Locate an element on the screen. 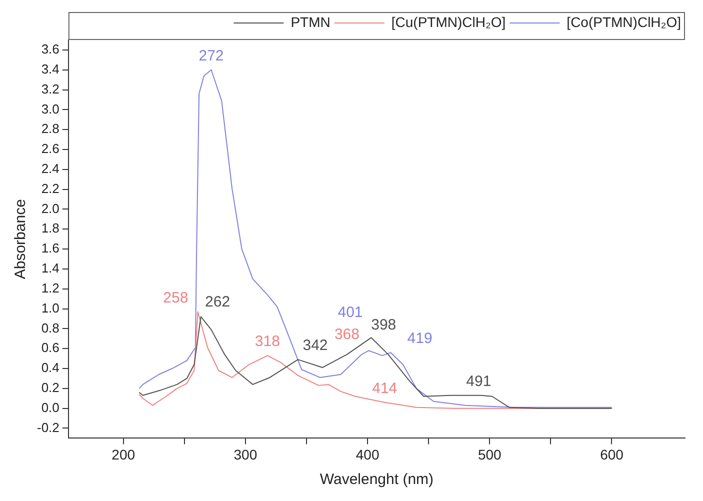 The width and height of the screenshot is (703, 501). annotation: 368 is located at coordinates (347, 335).